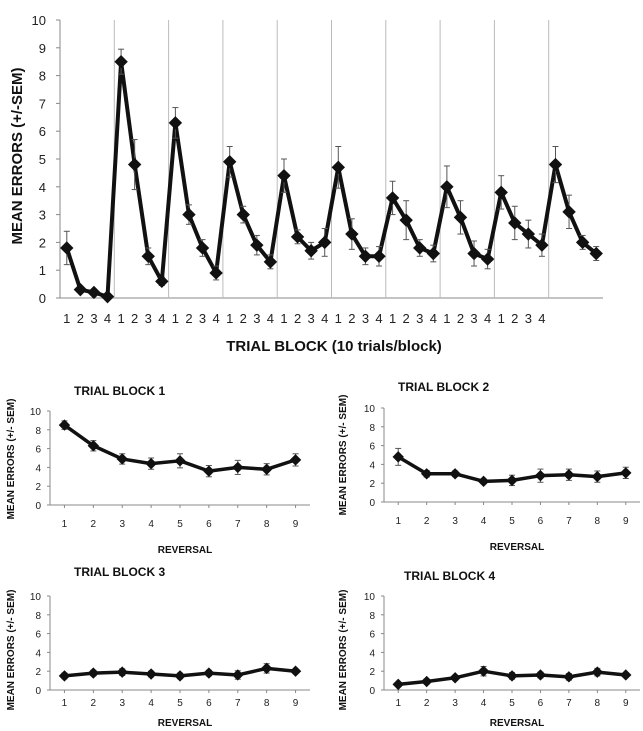 This screenshot has width=643, height=731. I want to click on y-tick-label: 5, so click(42, 159).